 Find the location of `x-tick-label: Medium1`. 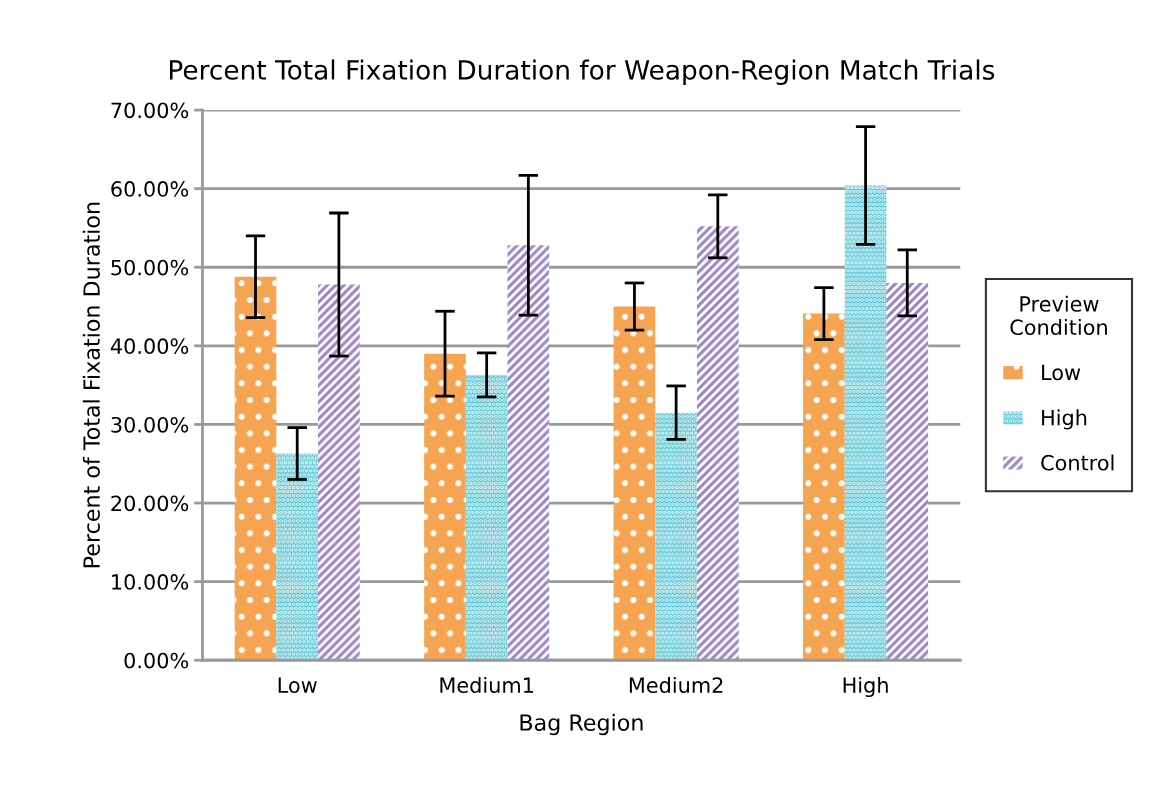

x-tick-label: Medium1 is located at coordinates (487, 685).